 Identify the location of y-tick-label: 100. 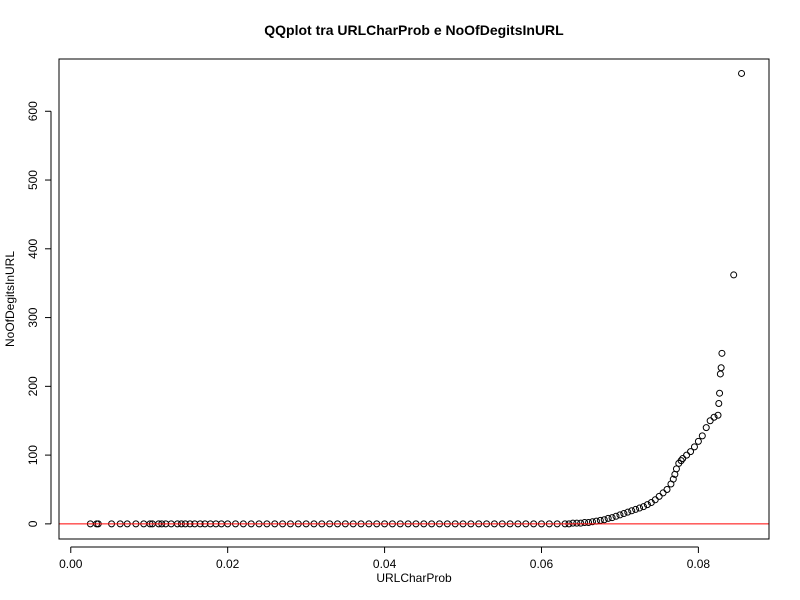
(33, 455).